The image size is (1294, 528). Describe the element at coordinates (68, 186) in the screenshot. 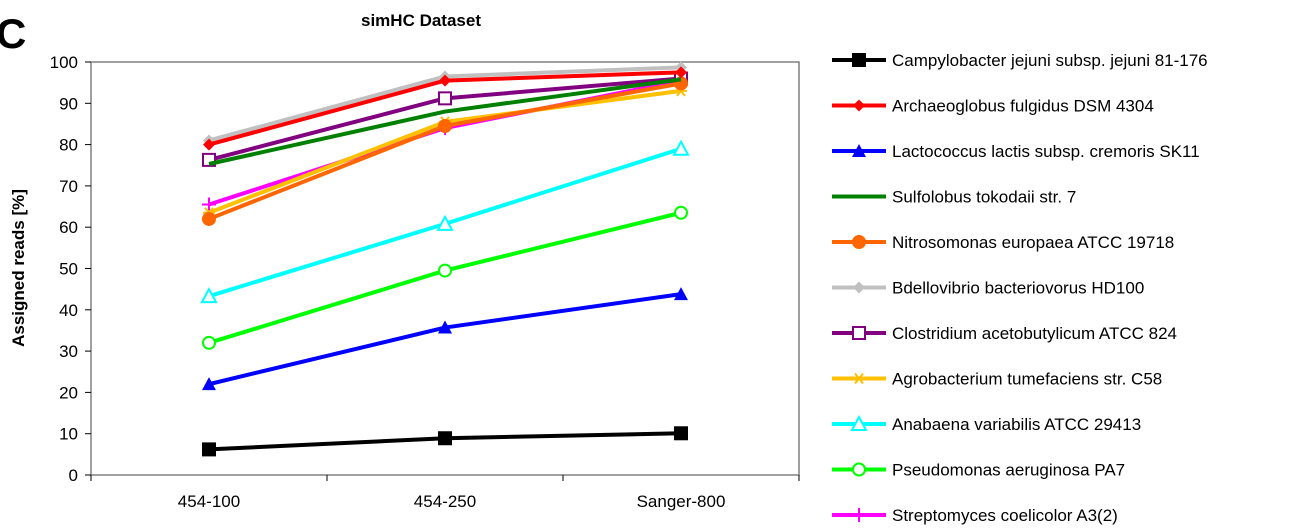

I see `y-tick-label: 70` at that location.